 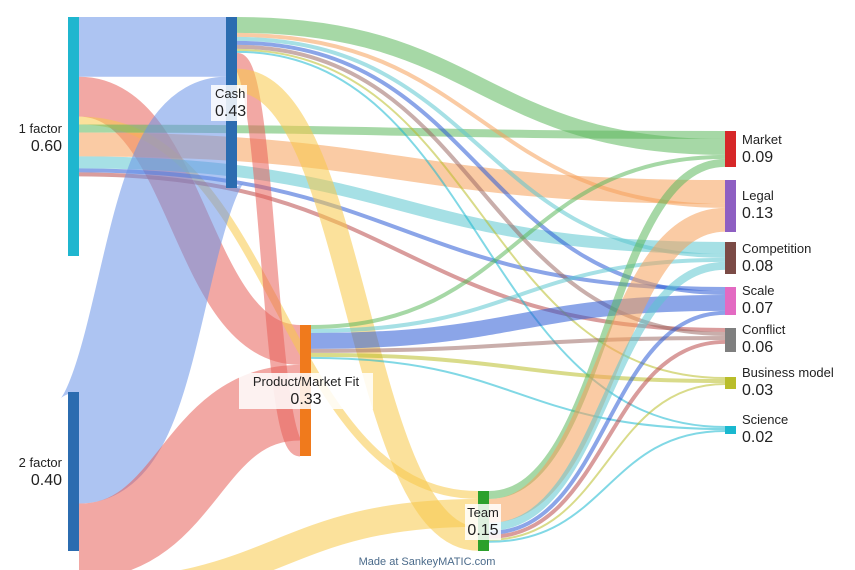 I want to click on label-name-legal: Legal, so click(x=758, y=195).